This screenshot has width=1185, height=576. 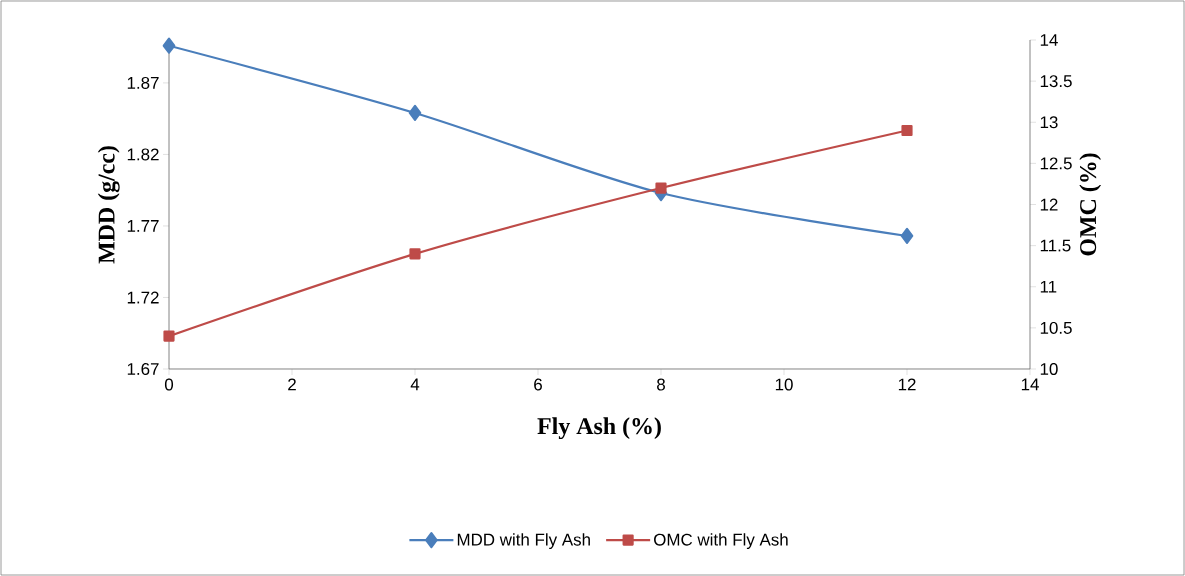 What do you see at coordinates (1090, 204) in the screenshot?
I see `y2-axis-title: OMC (%)` at bounding box center [1090, 204].